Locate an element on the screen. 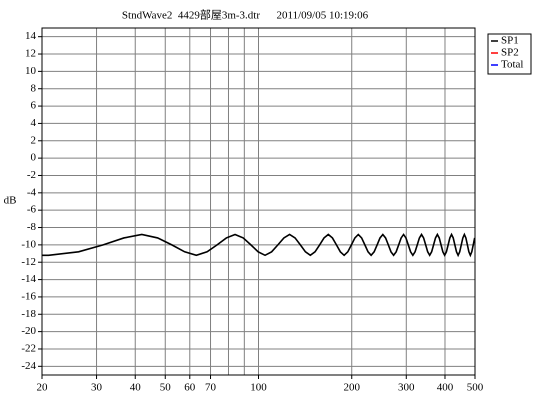  y-tick-label: -2 is located at coordinates (31, 175).